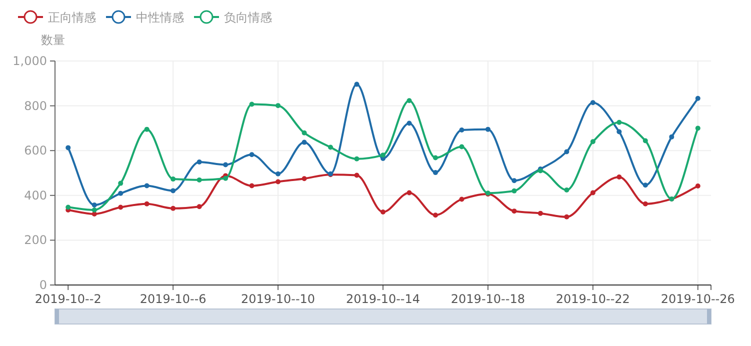 This screenshot has height=346, width=751. Describe the element at coordinates (173, 299) in the screenshot. I see `x-tick-label: 2019-10--6` at that location.